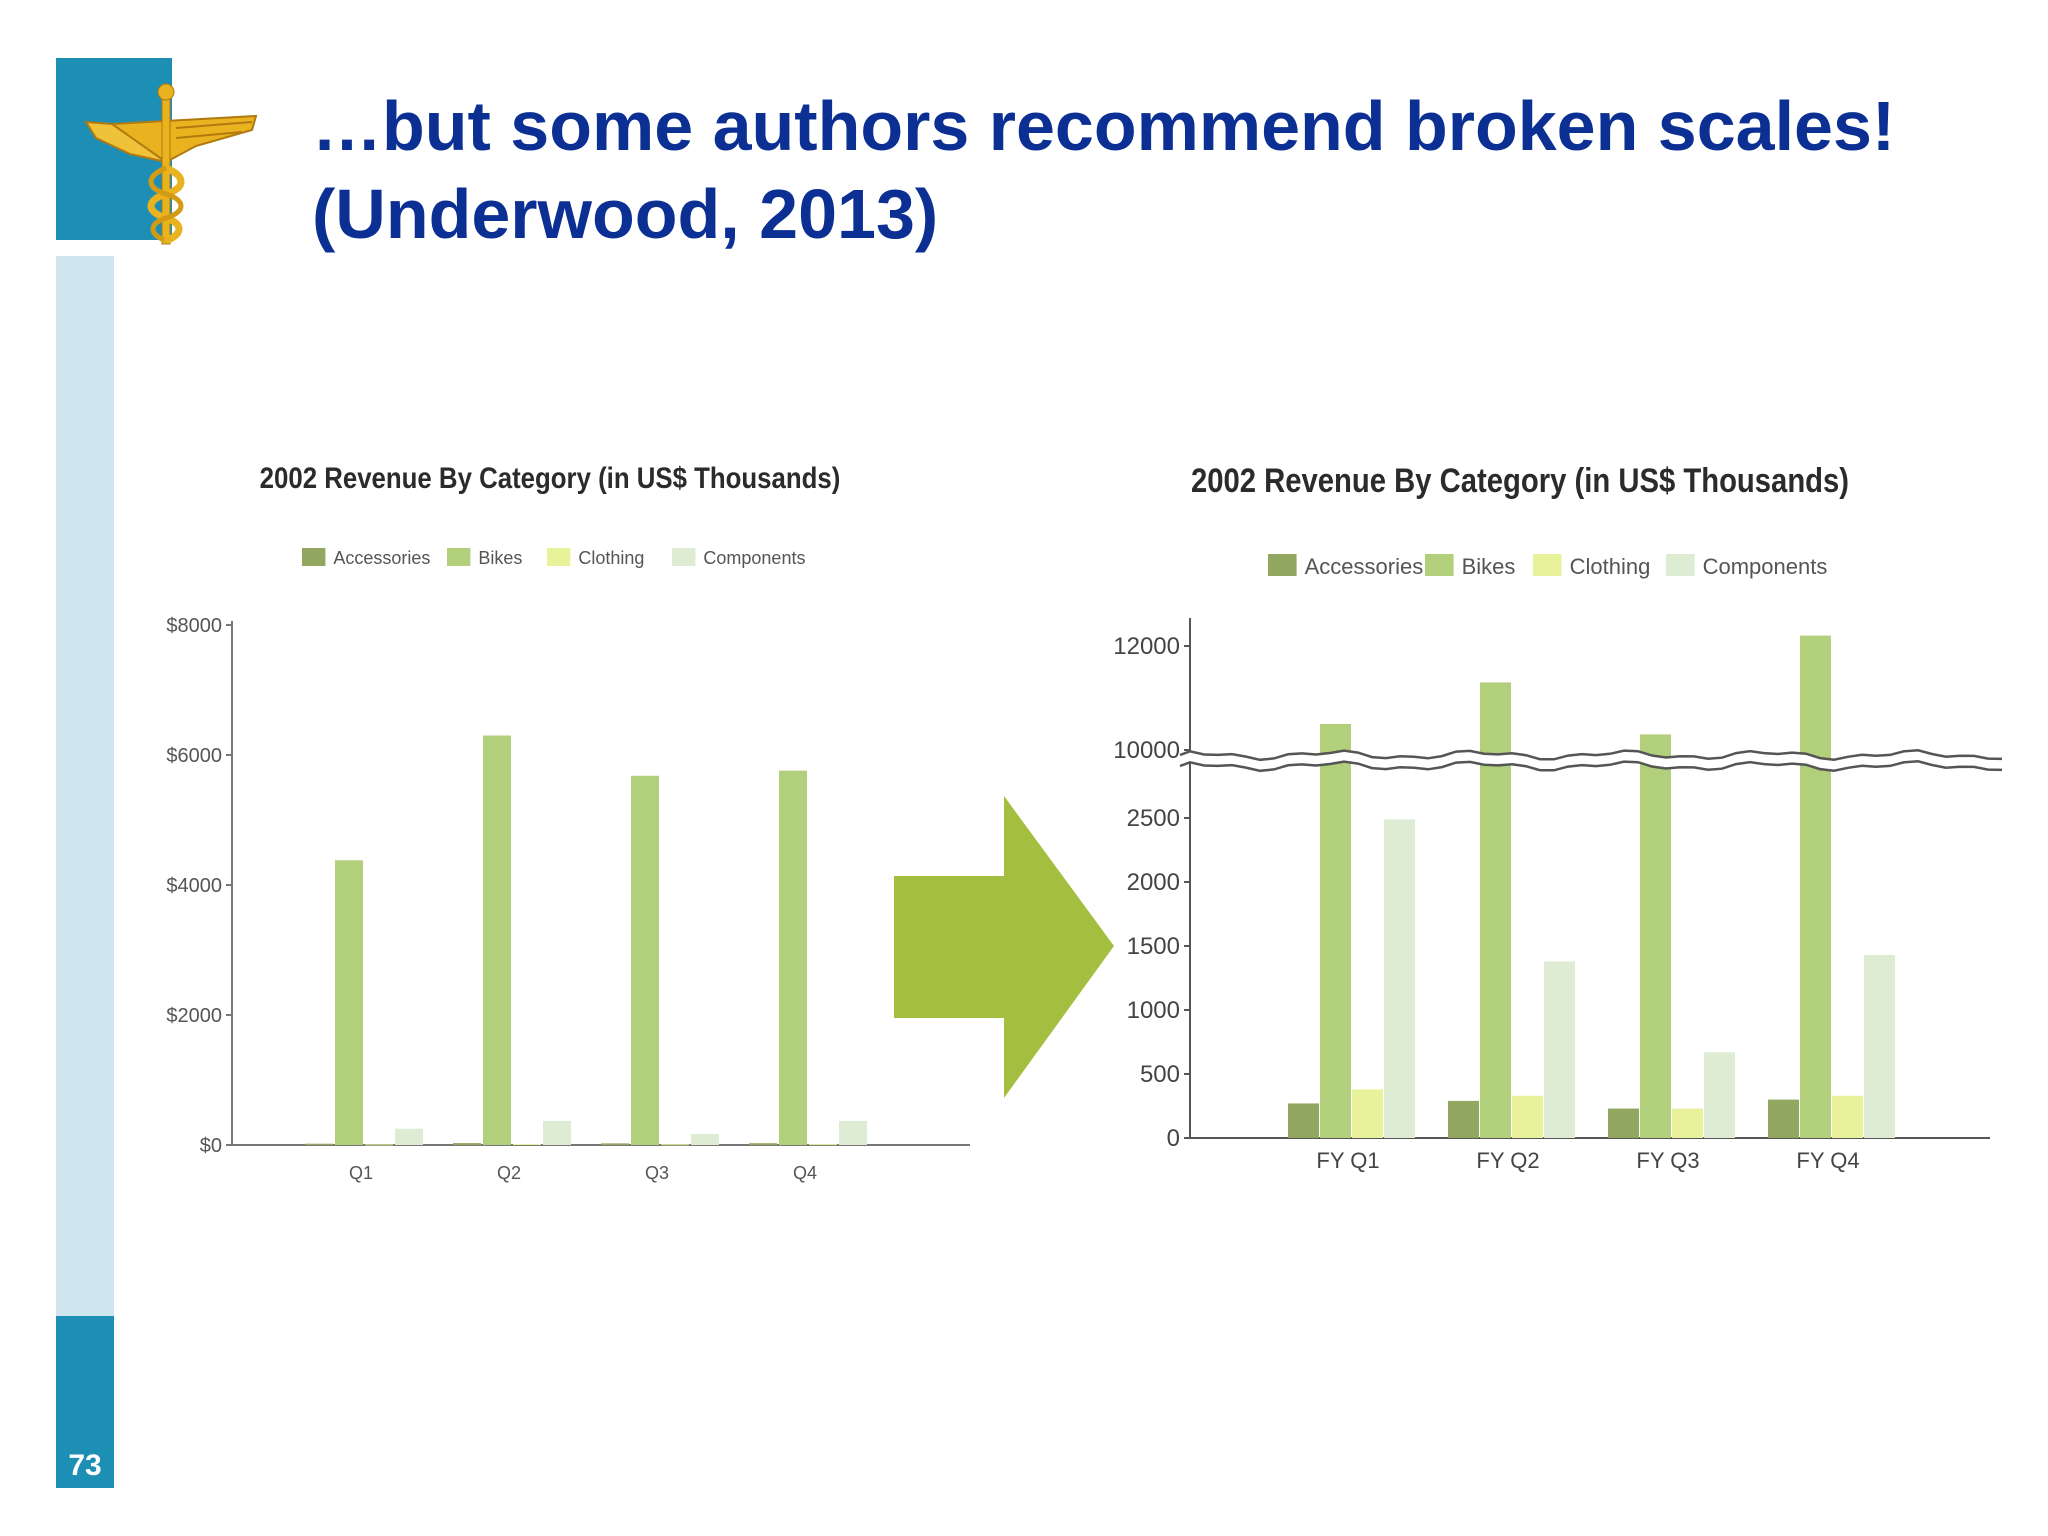 This screenshot has width=2048, height=1536. What do you see at coordinates (1173, 1138) in the screenshot?
I see `y-tick-label: 0` at bounding box center [1173, 1138].